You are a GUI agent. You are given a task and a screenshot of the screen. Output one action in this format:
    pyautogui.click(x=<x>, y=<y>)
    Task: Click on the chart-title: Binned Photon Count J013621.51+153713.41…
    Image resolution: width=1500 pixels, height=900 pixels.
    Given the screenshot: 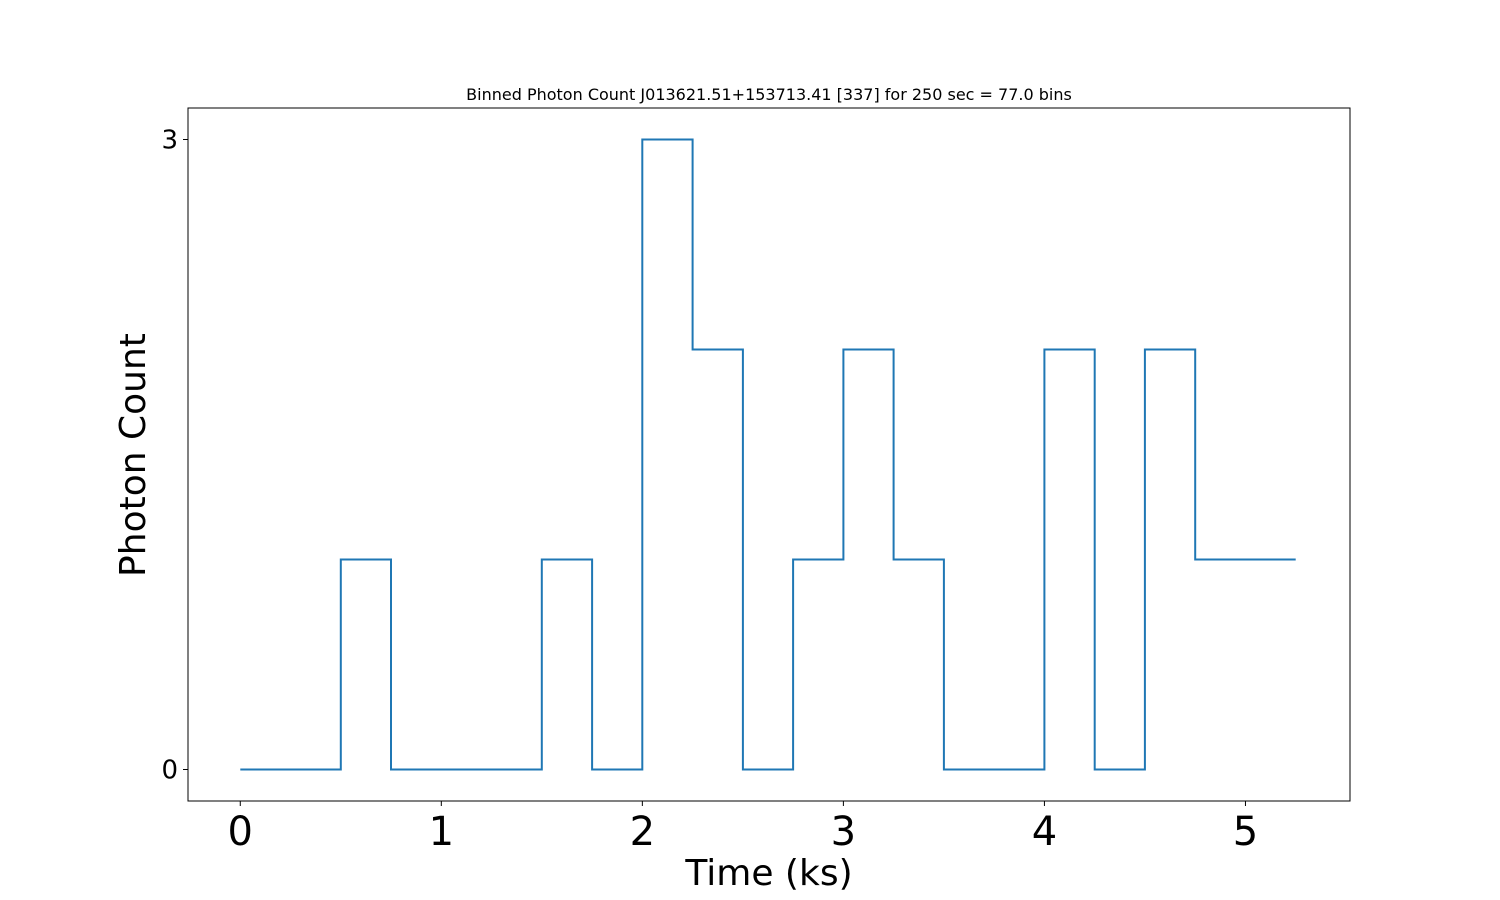 What is the action you would take?
    pyautogui.click(x=769, y=94)
    